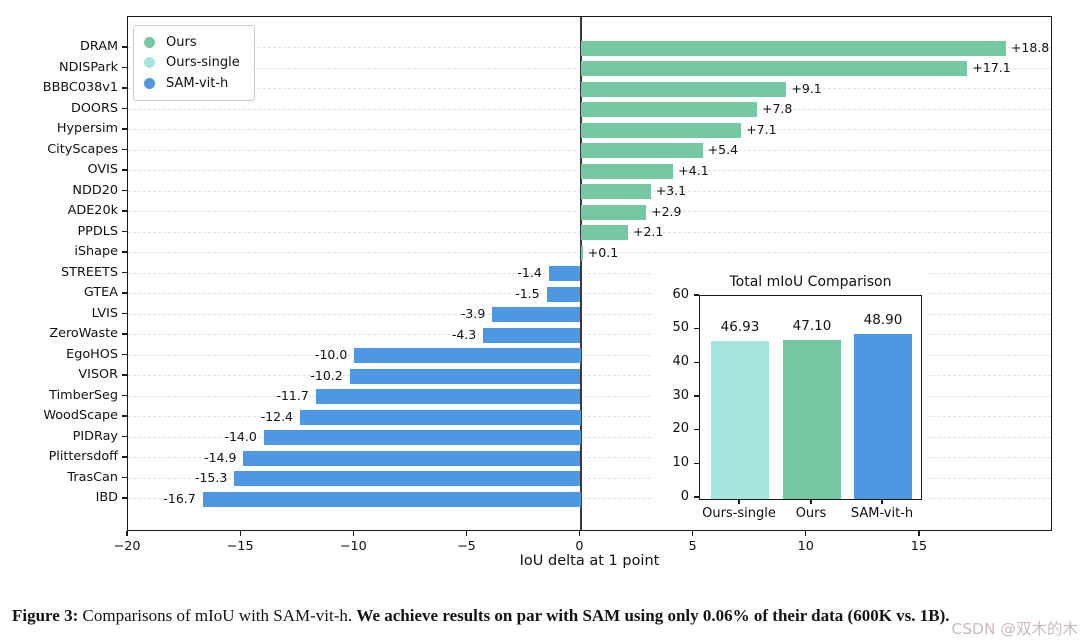 Image resolution: width=1080 pixels, height=644 pixels. I want to click on category-label: IBD, so click(106, 497).